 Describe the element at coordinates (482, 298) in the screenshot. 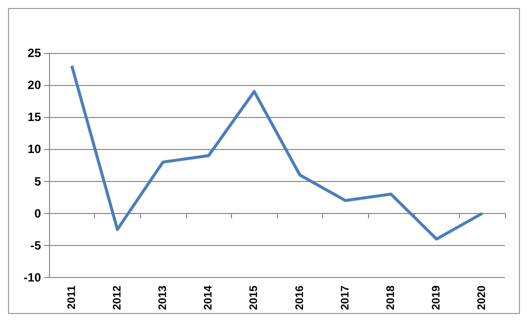

I see `x-tick-label: 2020` at that location.